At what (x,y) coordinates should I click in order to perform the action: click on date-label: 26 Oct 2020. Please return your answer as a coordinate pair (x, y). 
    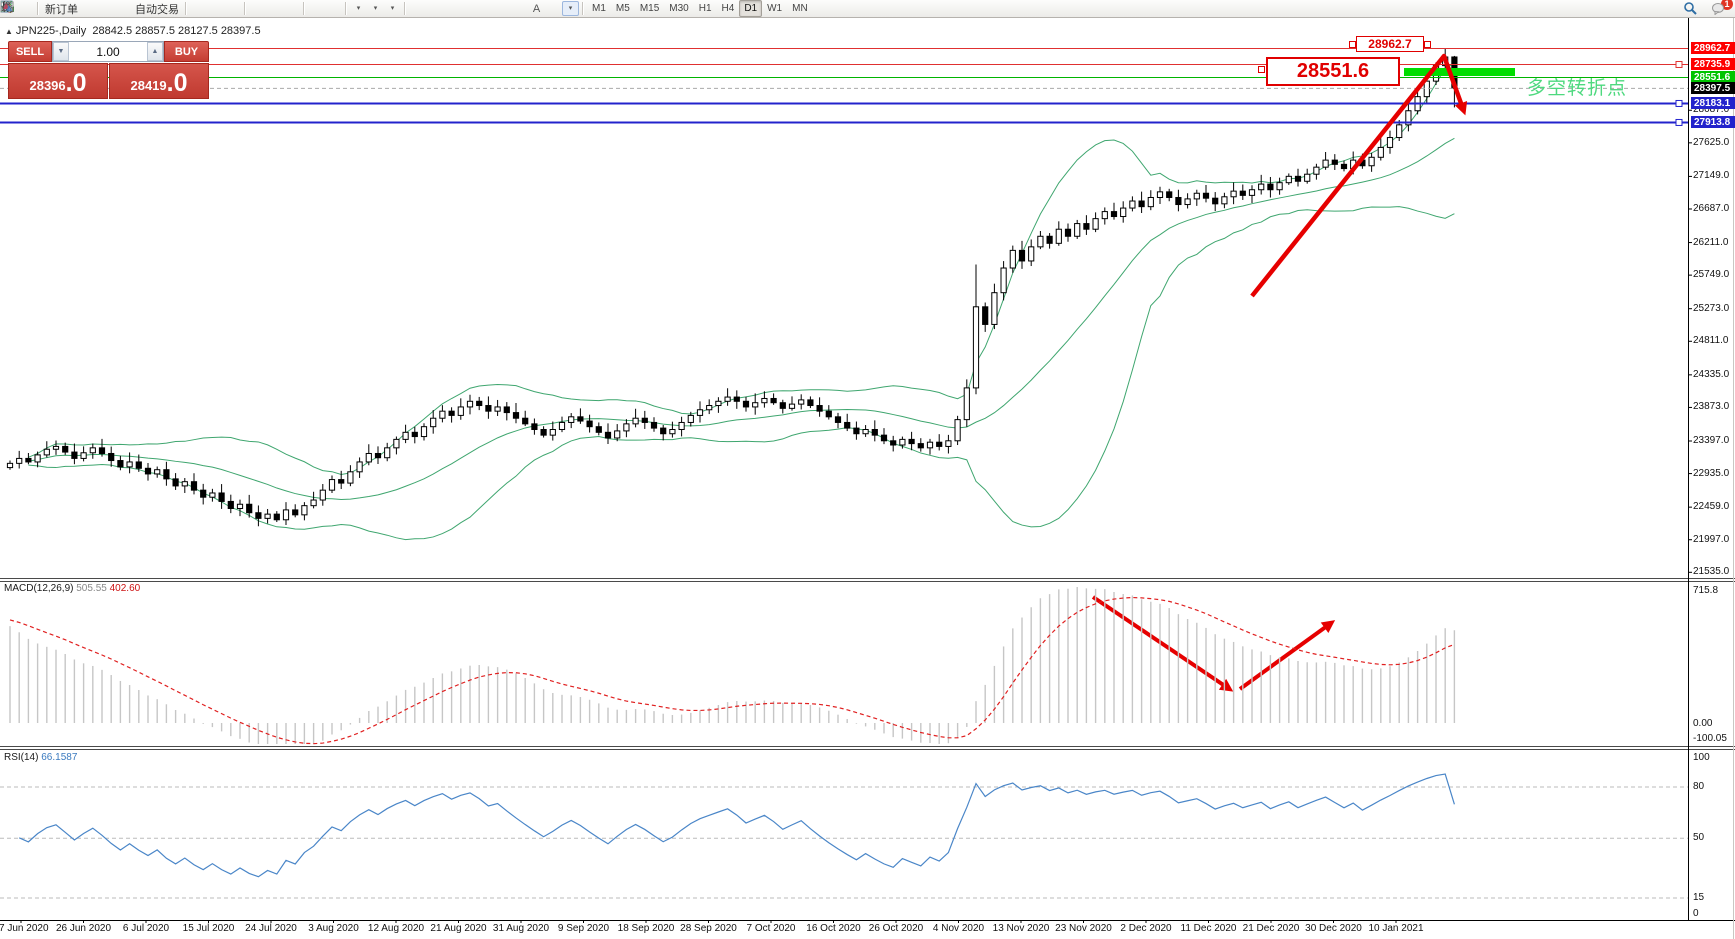
    Looking at the image, I should click on (896, 928).